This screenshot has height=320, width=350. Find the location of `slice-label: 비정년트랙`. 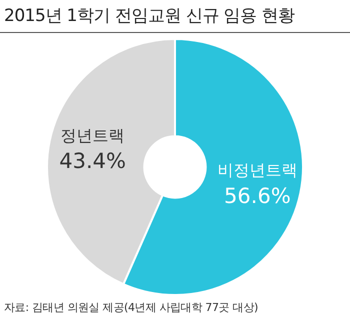

slice-label: 비정년트랙 is located at coordinates (257, 170).